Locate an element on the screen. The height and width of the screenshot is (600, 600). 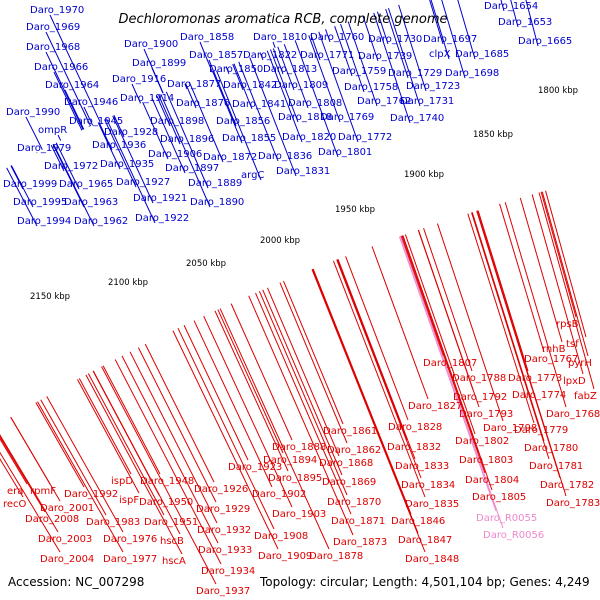
gene-label: Daro_1769 is located at coordinates (347, 117).